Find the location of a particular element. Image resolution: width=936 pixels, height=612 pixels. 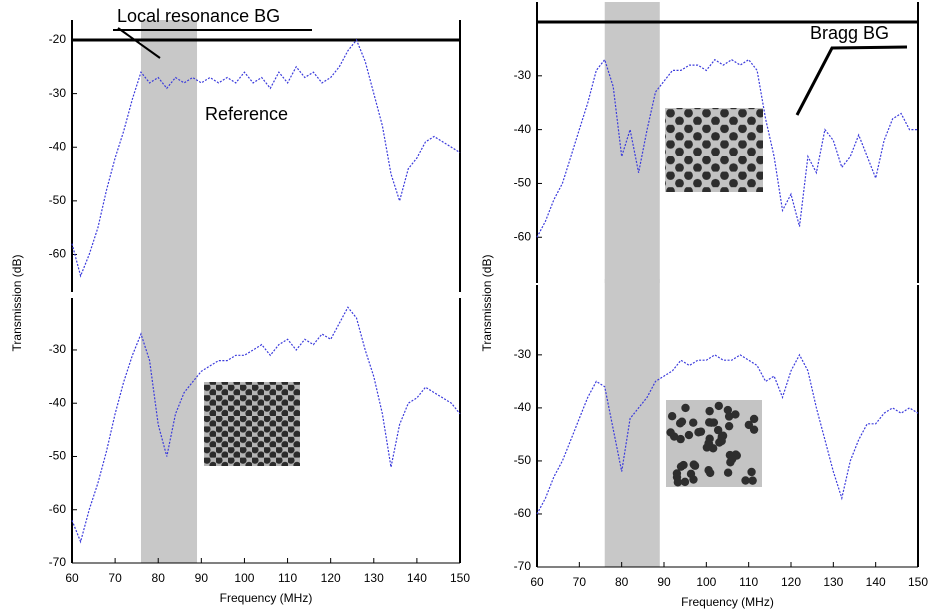

annotation: Local resonance BG is located at coordinates (198, 16).